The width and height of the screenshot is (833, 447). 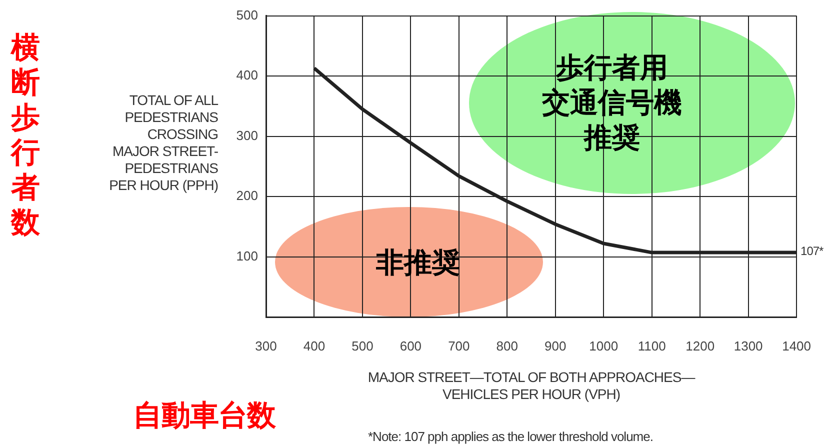 What do you see at coordinates (603, 346) in the screenshot?
I see `x-tick-label: 1000` at bounding box center [603, 346].